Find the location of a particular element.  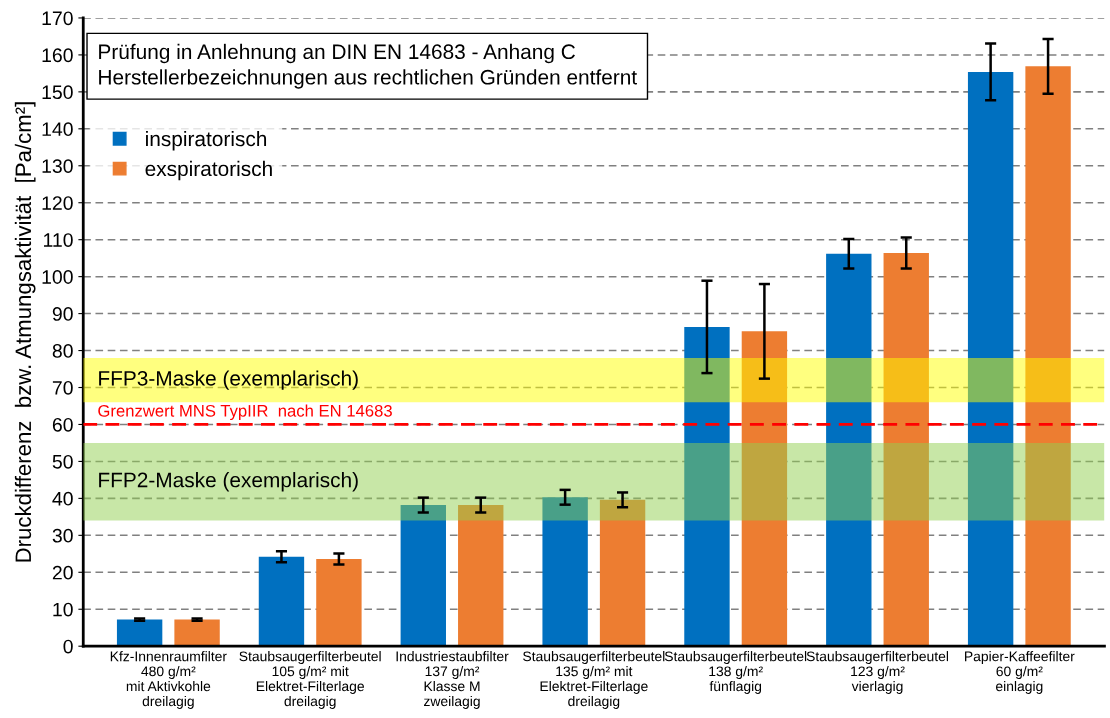

y-tick-label: 80 is located at coordinates (62, 351).